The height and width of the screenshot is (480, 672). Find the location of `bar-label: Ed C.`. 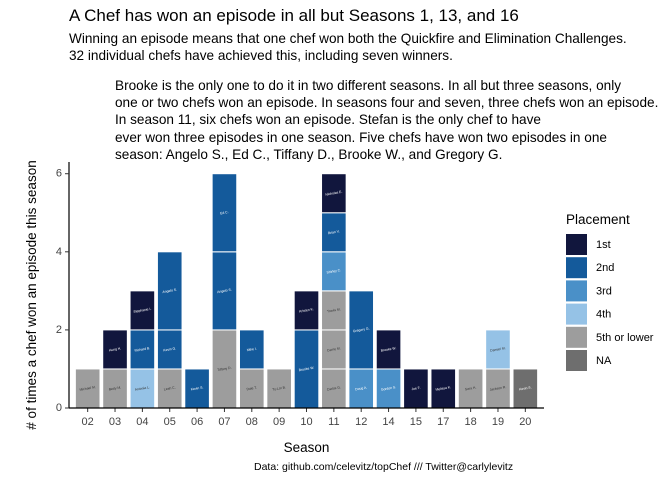

bar-label: Ed C. is located at coordinates (224, 212).